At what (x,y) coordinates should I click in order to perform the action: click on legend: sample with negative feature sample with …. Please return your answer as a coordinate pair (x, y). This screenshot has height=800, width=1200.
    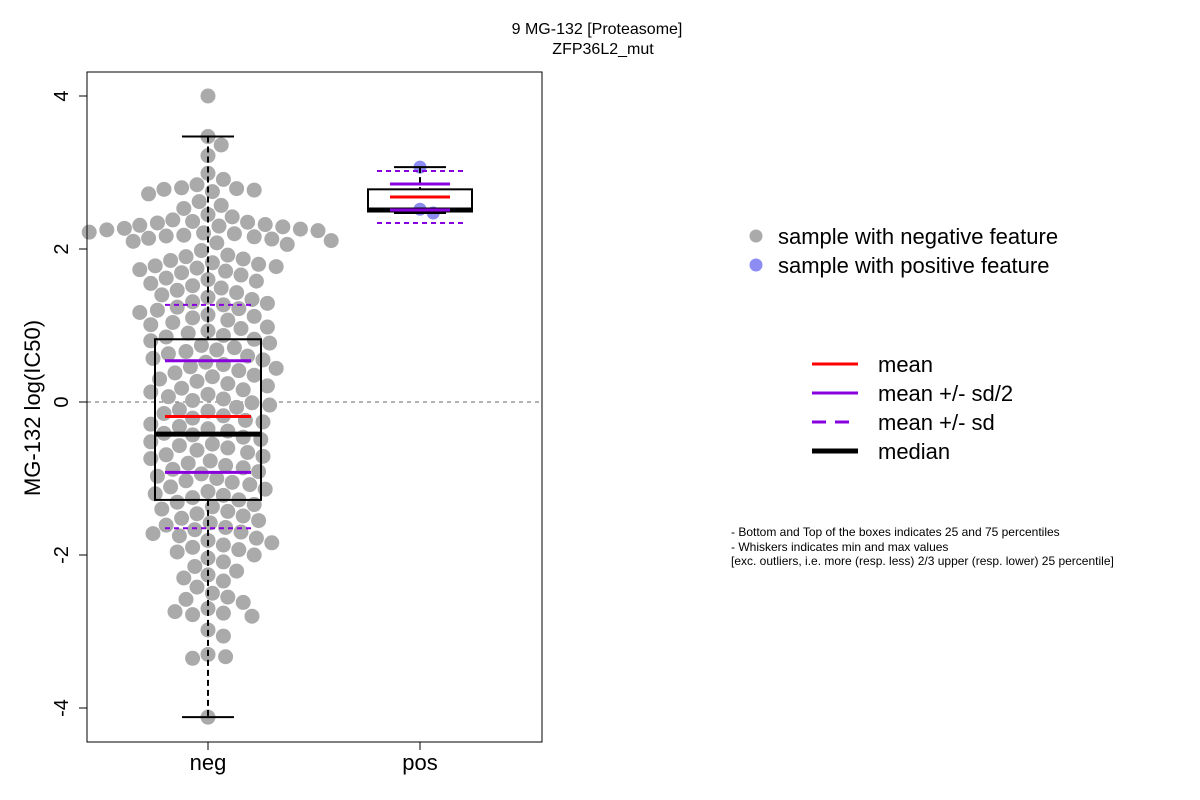
    Looking at the image, I should click on (903, 344).